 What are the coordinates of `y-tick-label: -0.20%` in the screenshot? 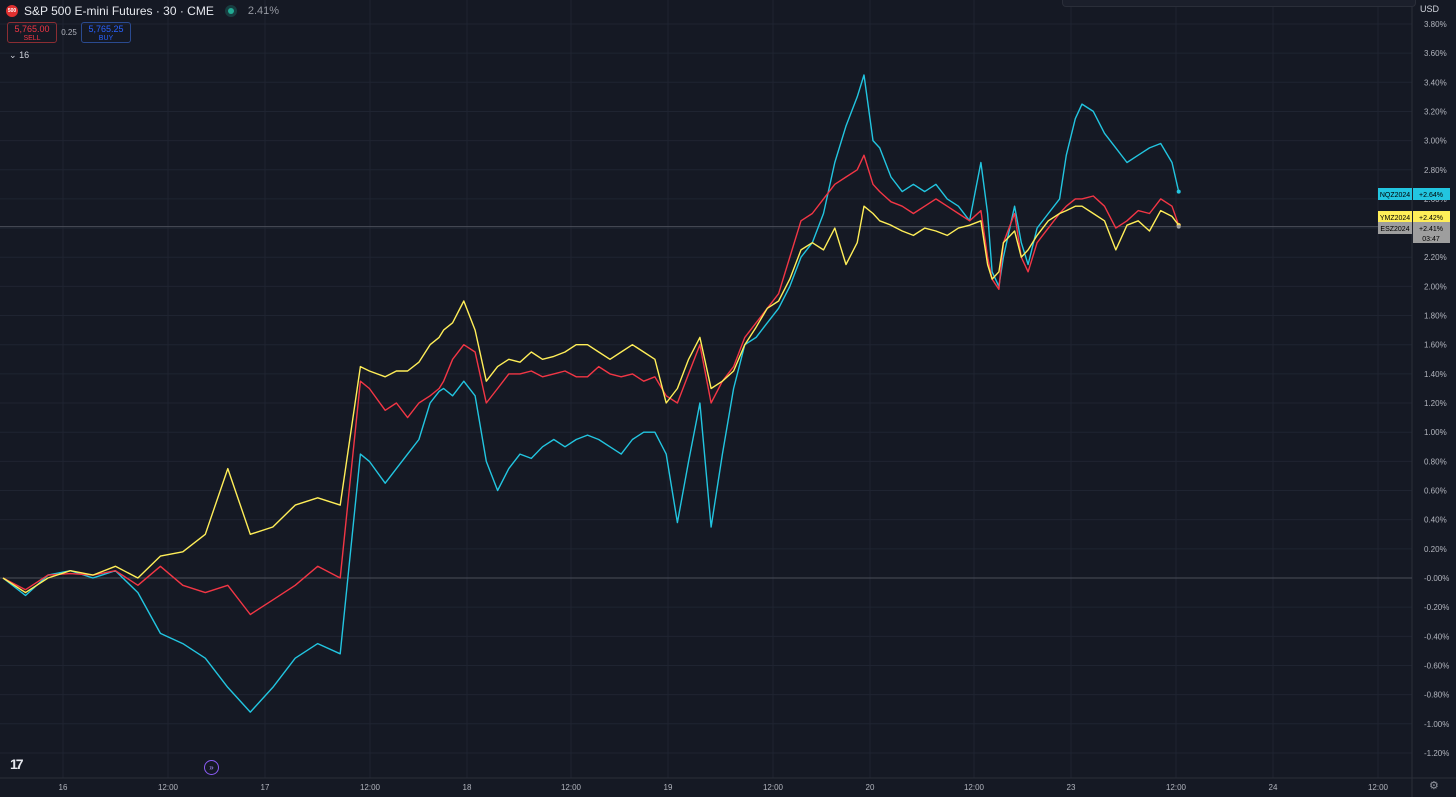 It's located at (1436, 607).